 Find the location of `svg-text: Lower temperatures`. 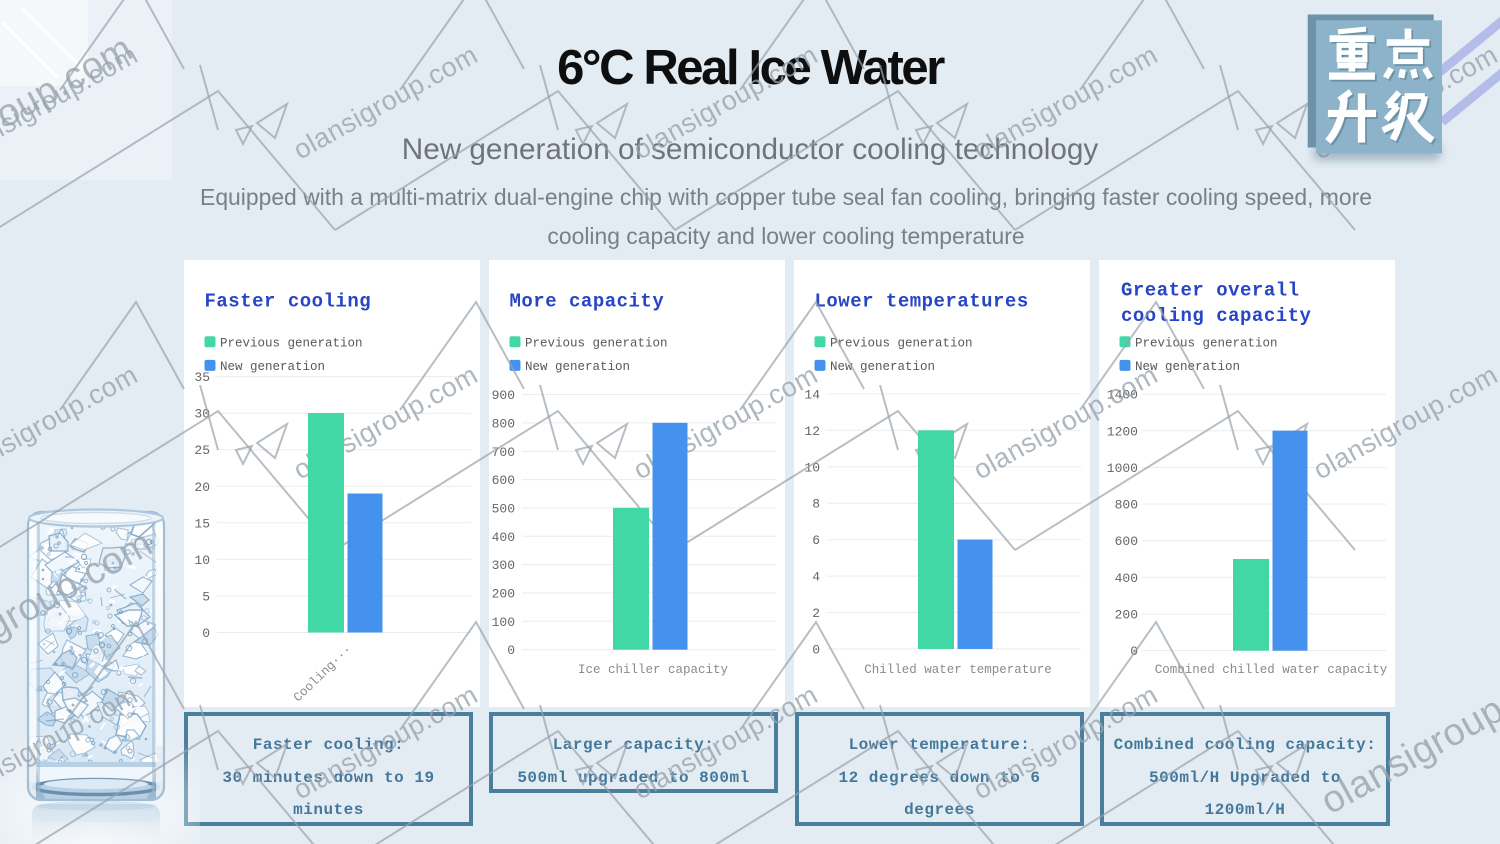

svg-text: Lower temperatures is located at coordinates (922, 302).